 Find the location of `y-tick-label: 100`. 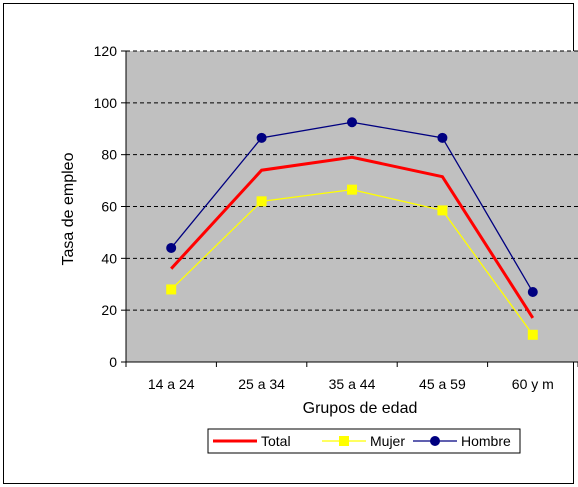

y-tick-label: 100 is located at coordinates (106, 103).